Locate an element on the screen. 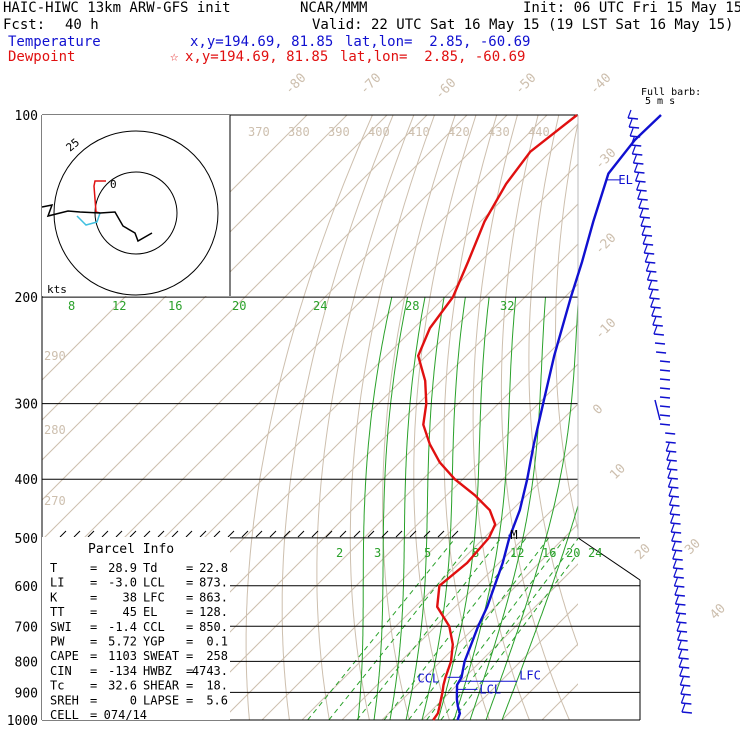 The height and width of the screenshot is (740, 740). isotherm-label: 20 is located at coordinates (643, 552).